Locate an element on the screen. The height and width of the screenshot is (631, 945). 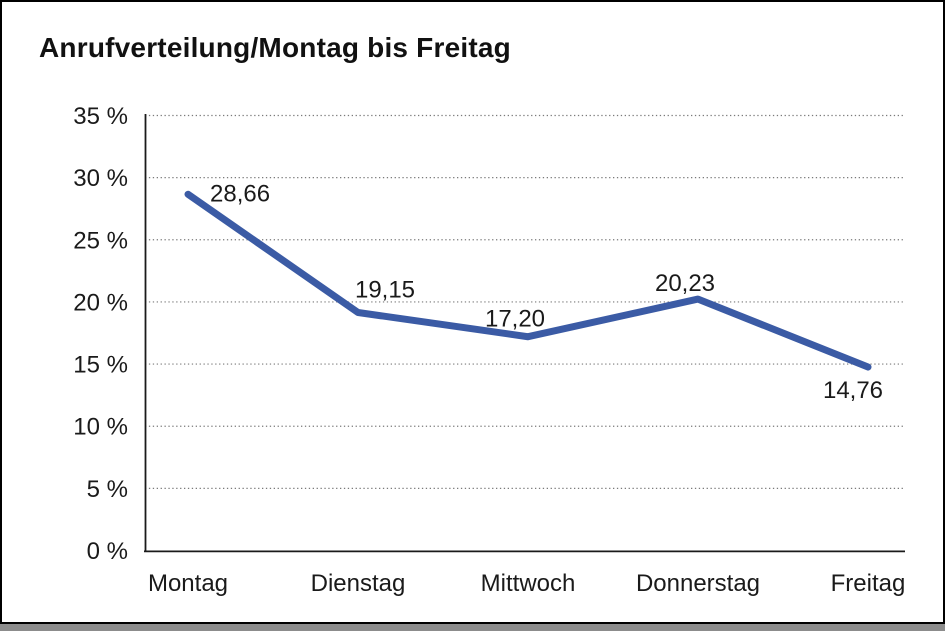
chart-title: Anrufverteilung/Montag bis Freitag is located at coordinates (275, 47).